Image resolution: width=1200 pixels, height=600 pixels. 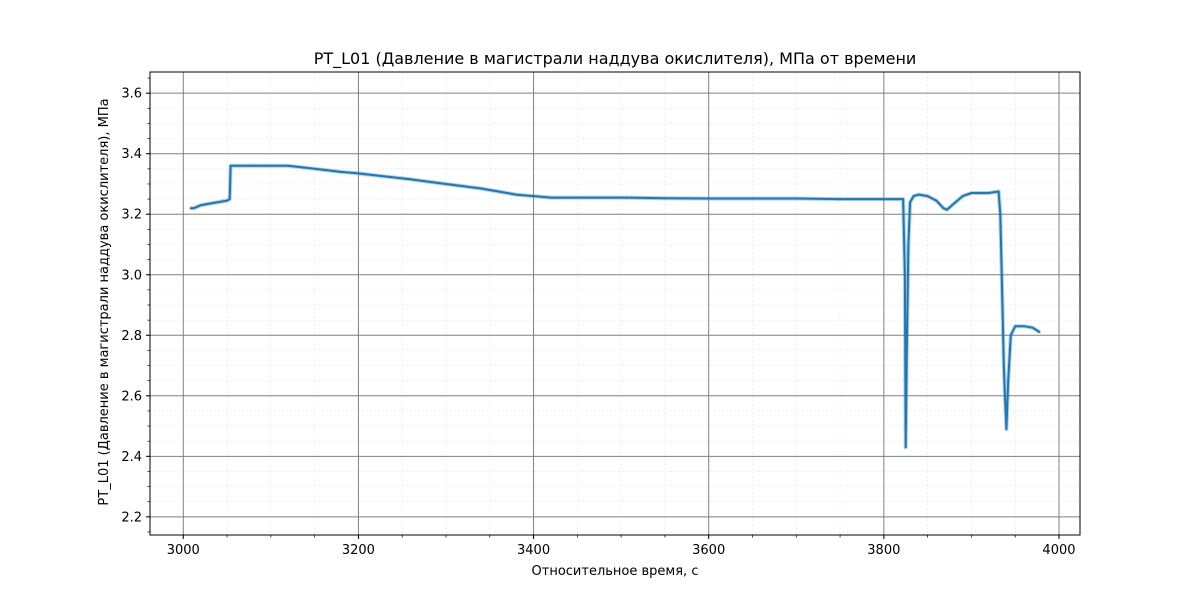 What do you see at coordinates (533, 550) in the screenshot?
I see `x-tick-label: 3400` at bounding box center [533, 550].